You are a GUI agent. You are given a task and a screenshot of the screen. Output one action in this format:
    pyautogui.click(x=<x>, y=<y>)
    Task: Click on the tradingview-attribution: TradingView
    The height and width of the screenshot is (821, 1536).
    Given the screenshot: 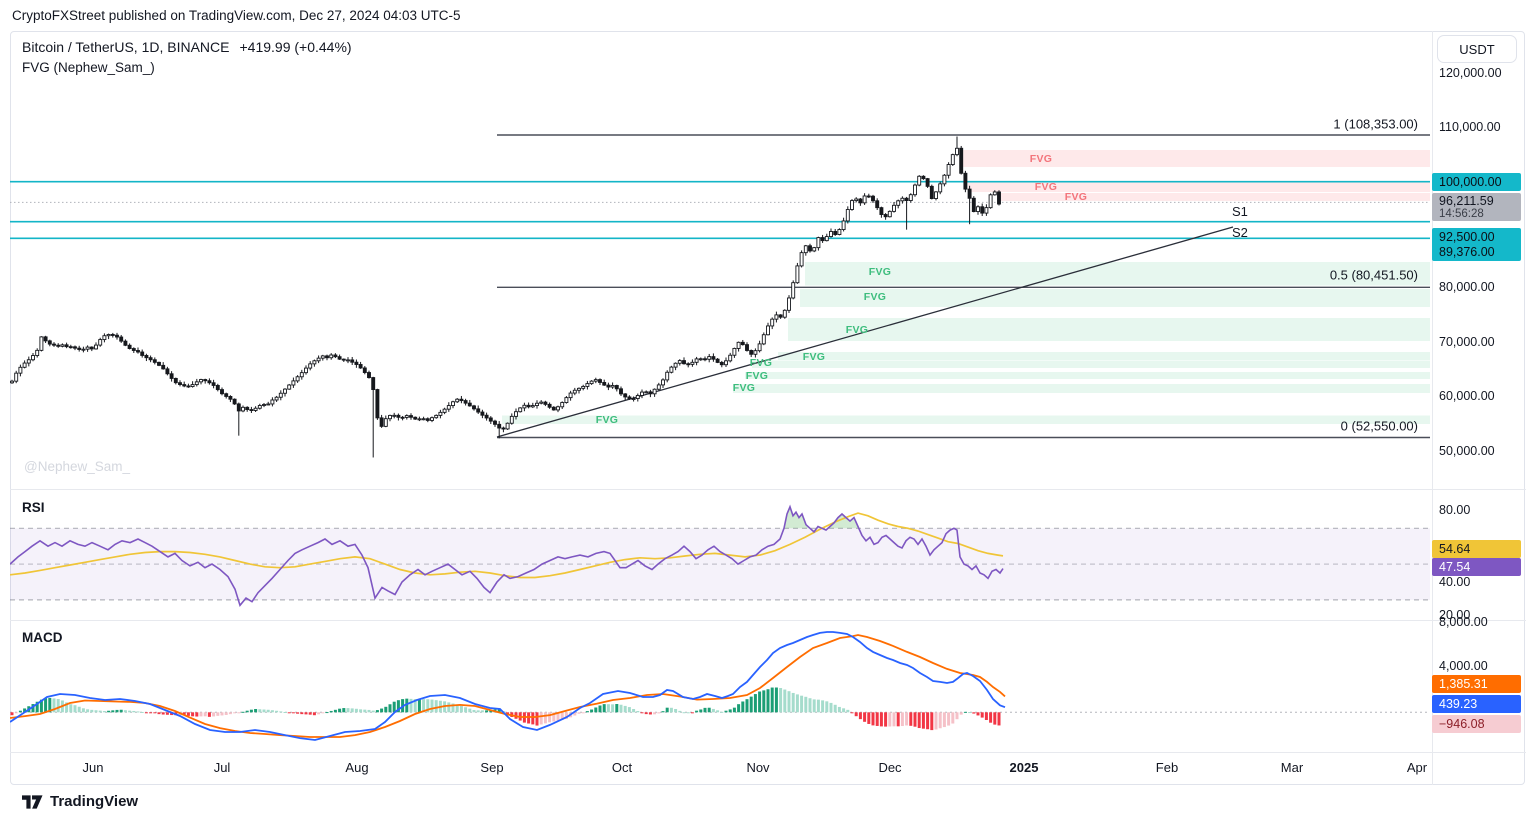 What is the action you would take?
    pyautogui.click(x=80, y=801)
    